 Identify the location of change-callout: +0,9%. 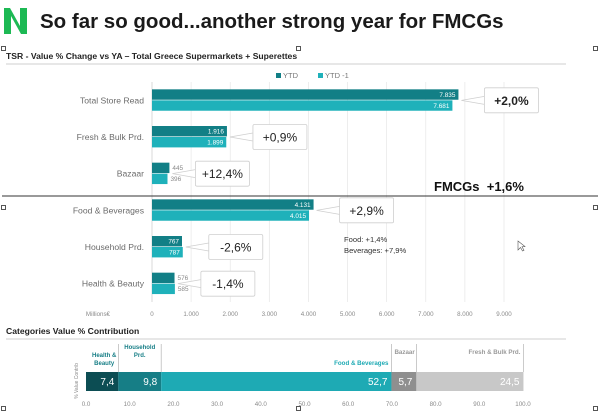
(268, 137).